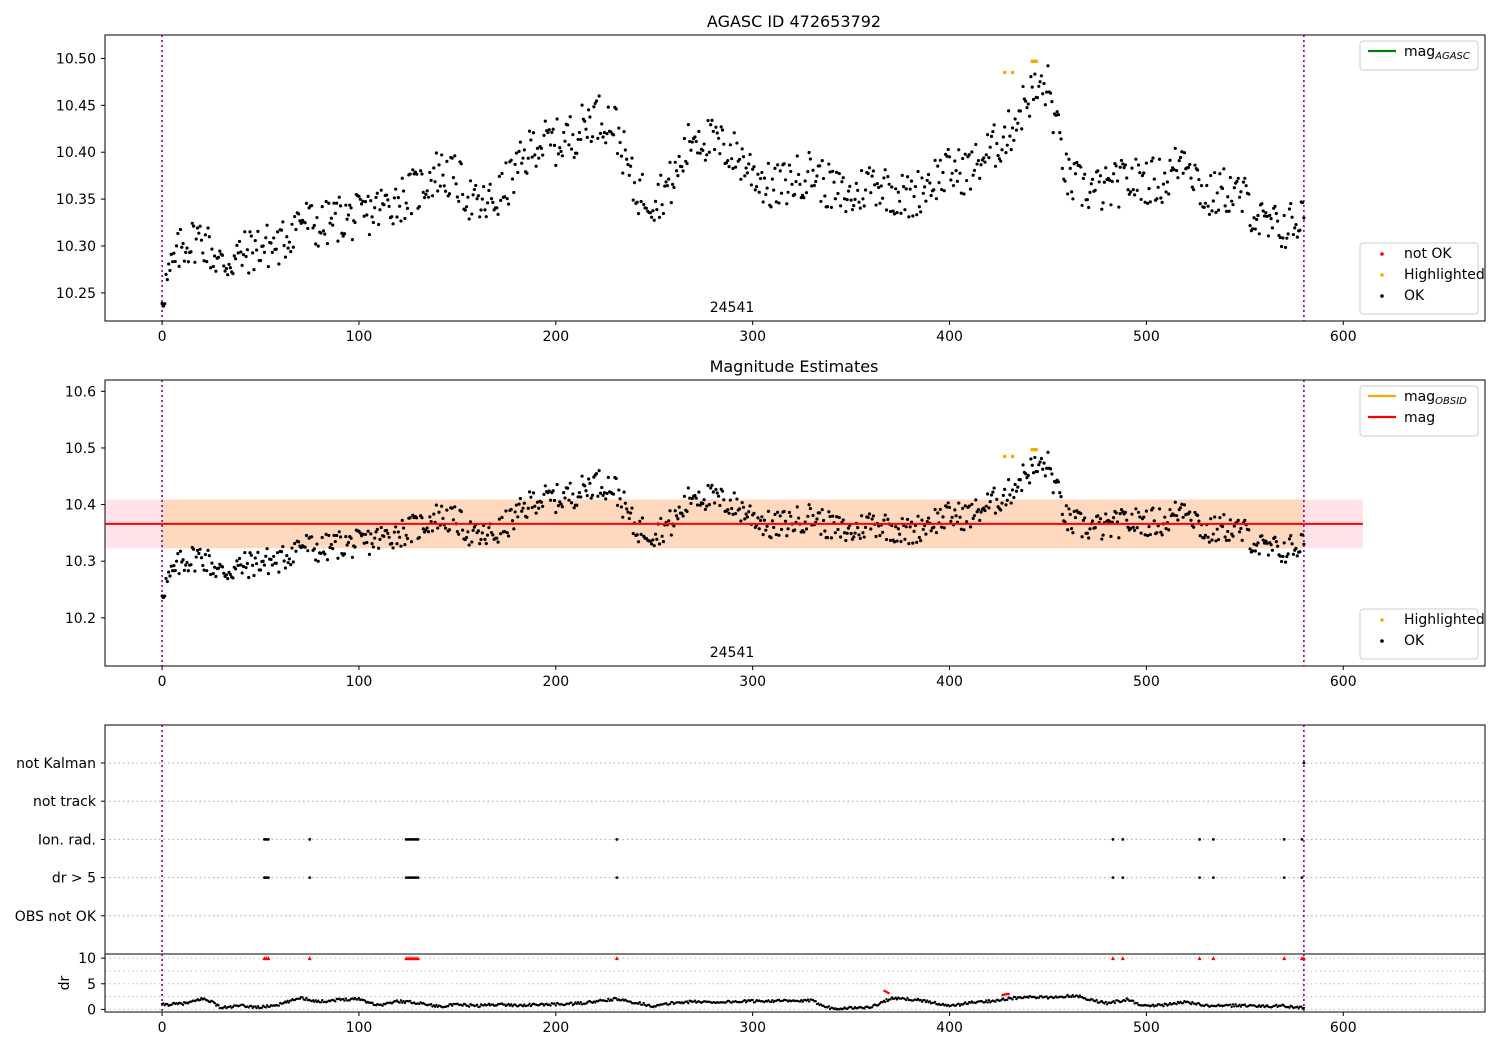 Image resolution: width=1500 pixels, height=1050 pixels. What do you see at coordinates (359, 1028) in the screenshot?
I see `x-tick-label: 100` at bounding box center [359, 1028].